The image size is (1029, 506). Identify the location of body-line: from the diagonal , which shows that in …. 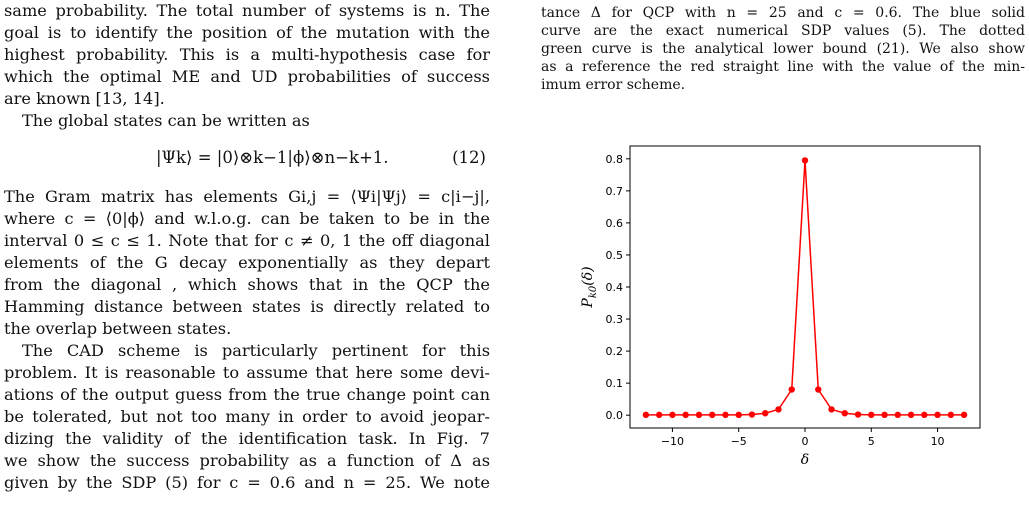
(247, 284).